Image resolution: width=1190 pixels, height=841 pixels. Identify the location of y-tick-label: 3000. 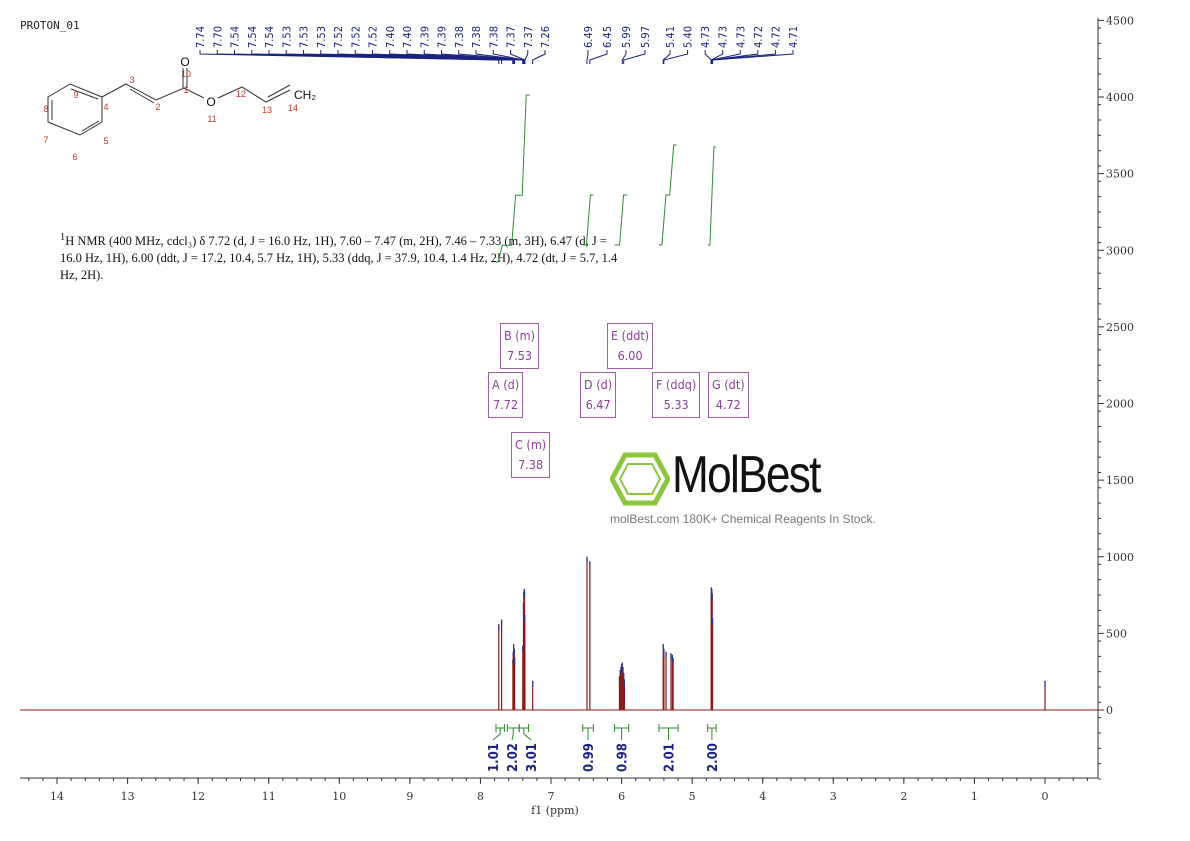
(1120, 250).